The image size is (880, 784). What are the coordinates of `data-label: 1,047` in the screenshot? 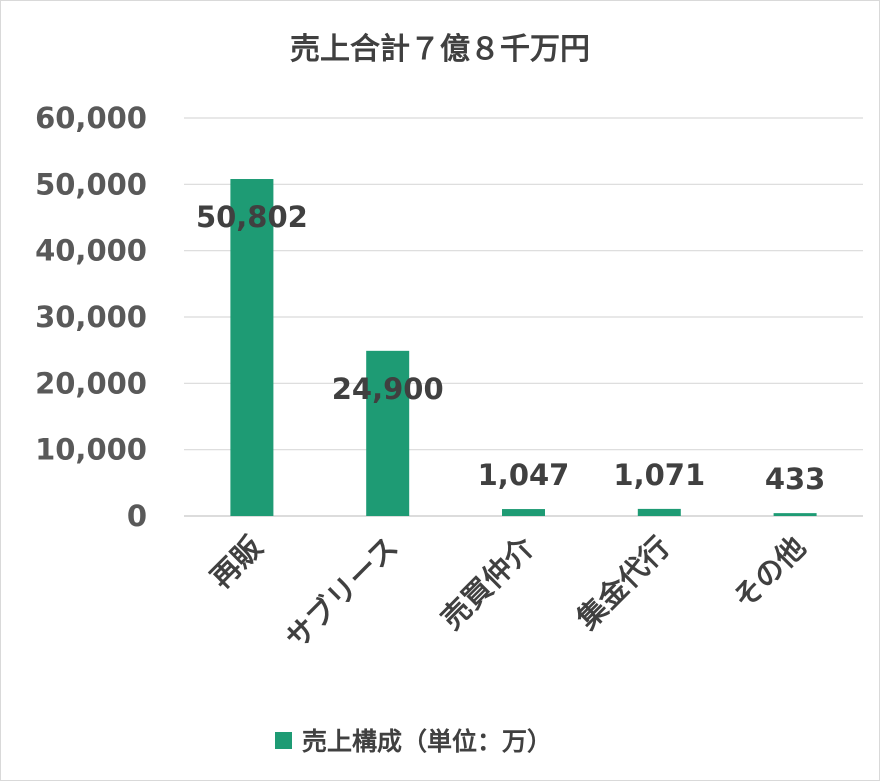 It's located at (524, 475).